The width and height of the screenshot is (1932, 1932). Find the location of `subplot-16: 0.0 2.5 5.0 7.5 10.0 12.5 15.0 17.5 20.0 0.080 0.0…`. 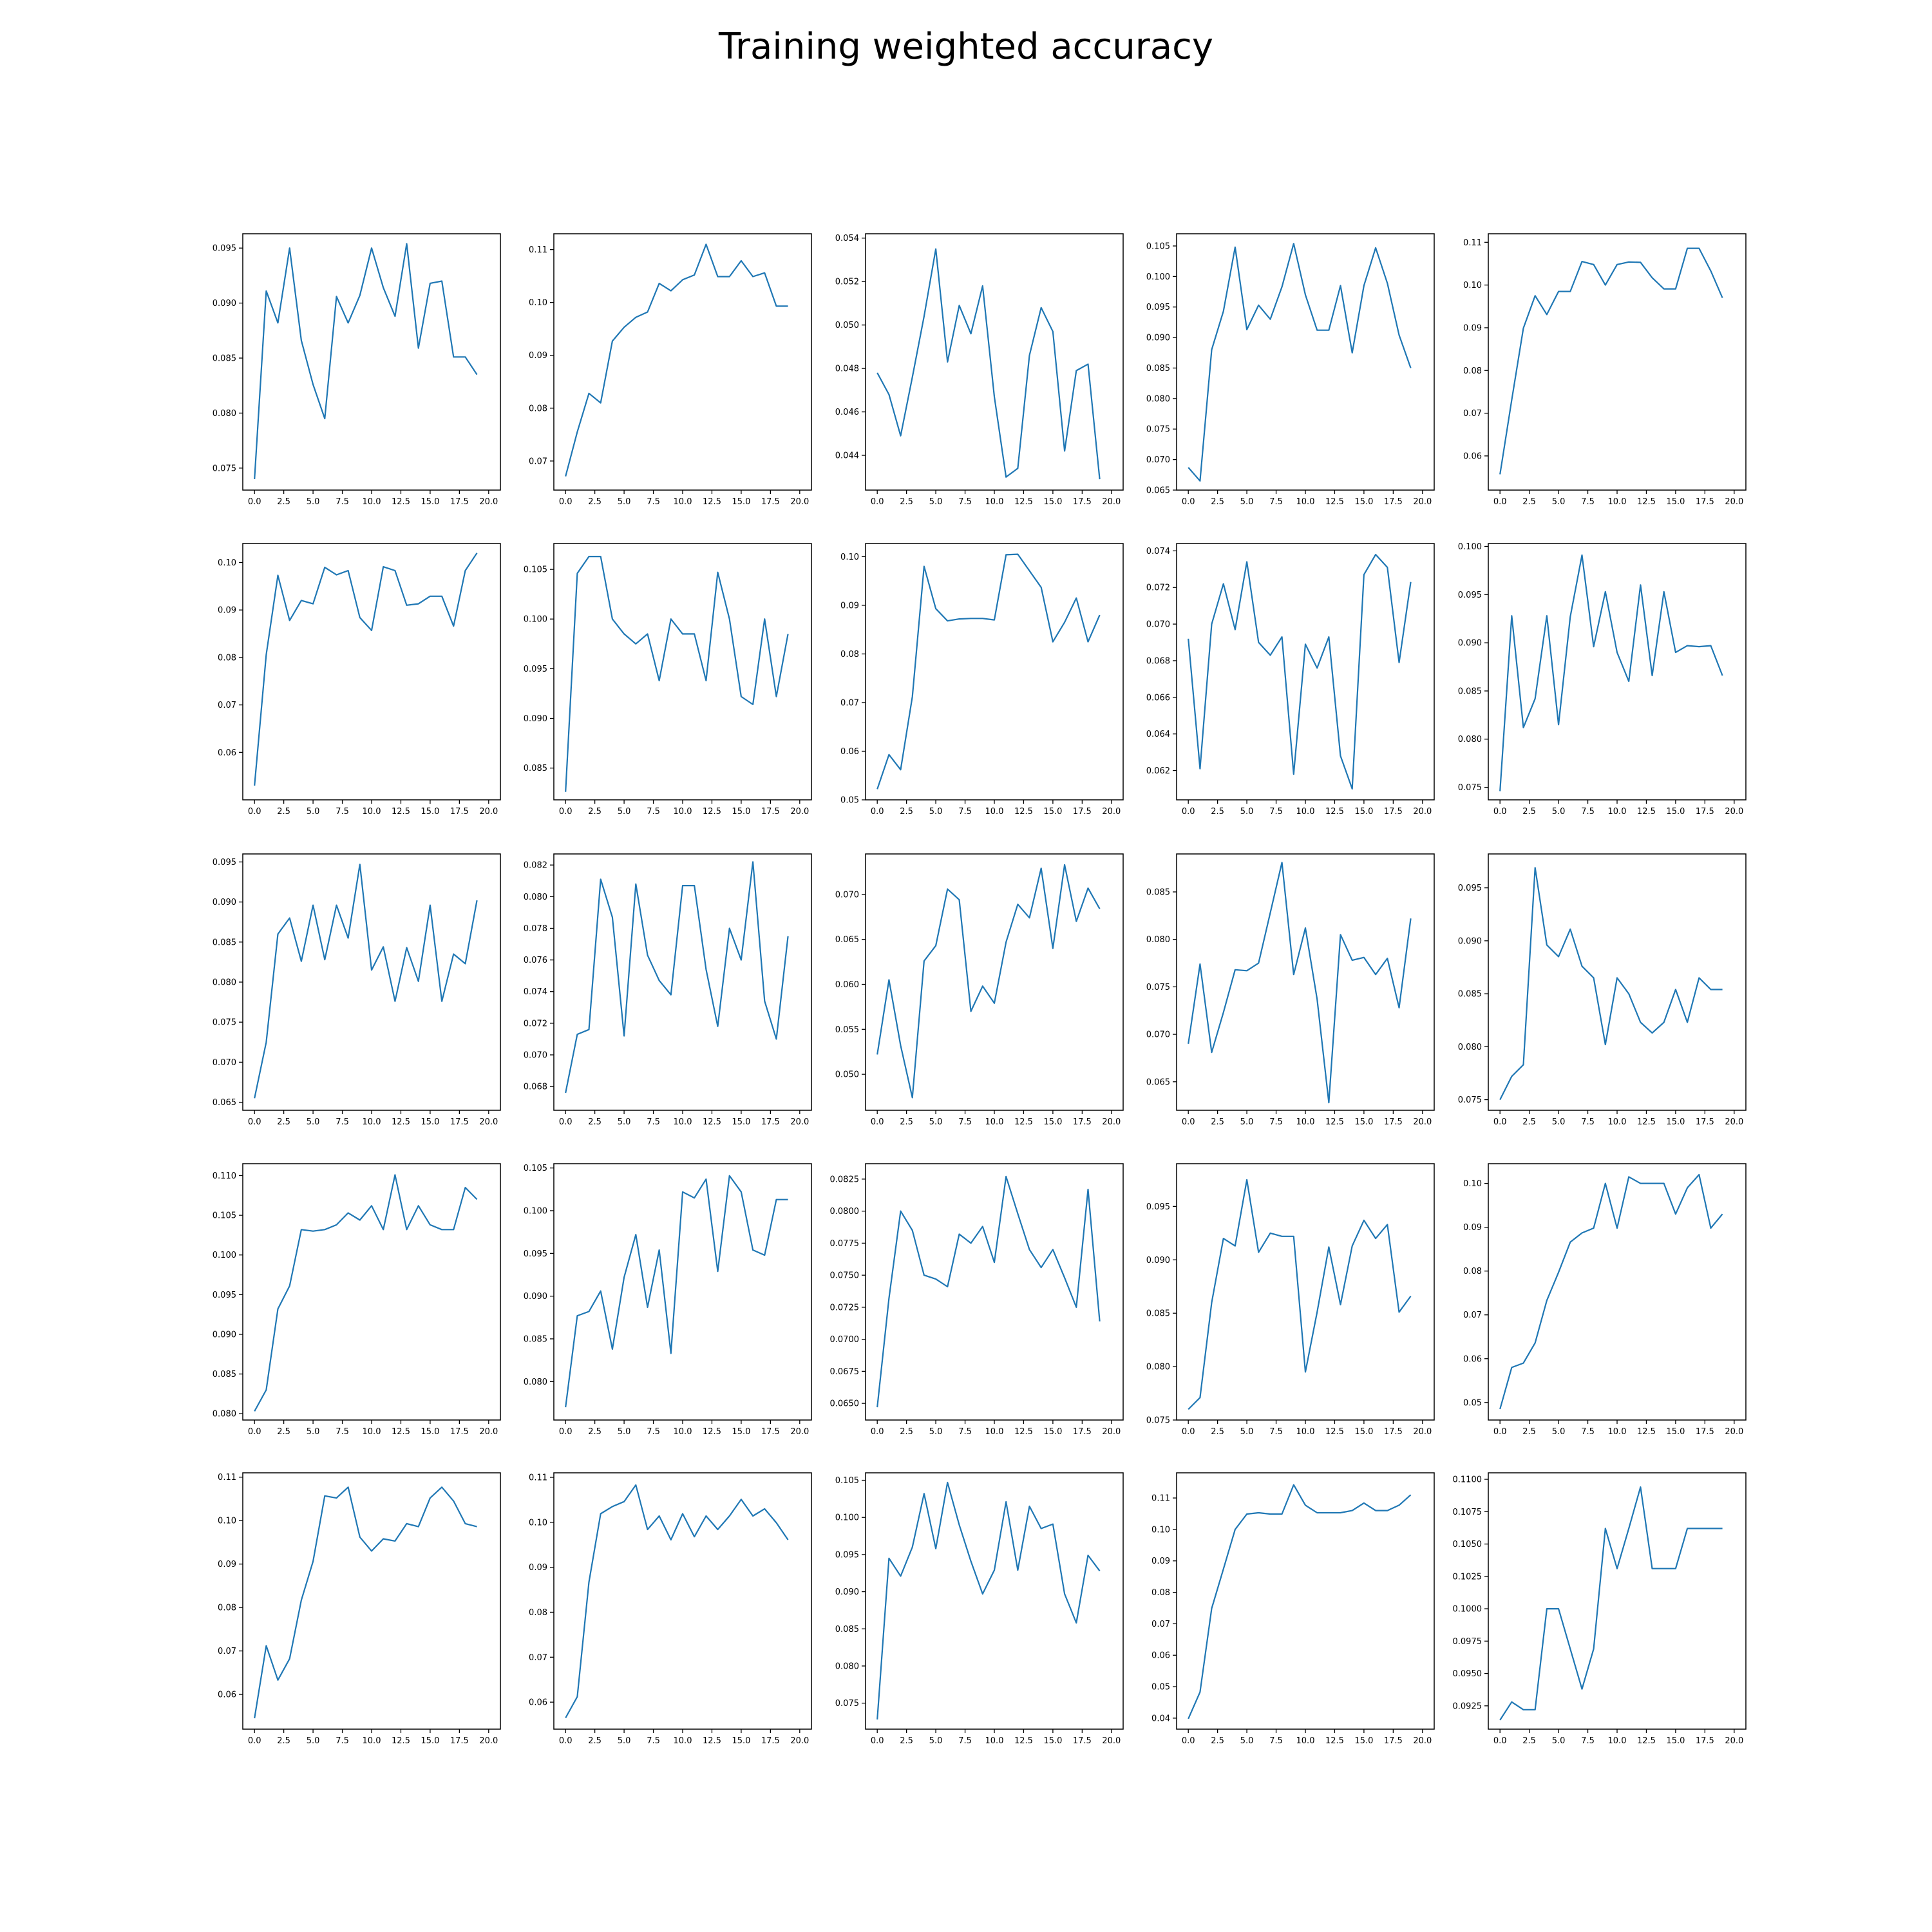

subplot-16: 0.0 2.5 5.0 7.5 10.0 12.5 15.0 17.5 20.0 0.080 0.0… is located at coordinates (357, 1300).